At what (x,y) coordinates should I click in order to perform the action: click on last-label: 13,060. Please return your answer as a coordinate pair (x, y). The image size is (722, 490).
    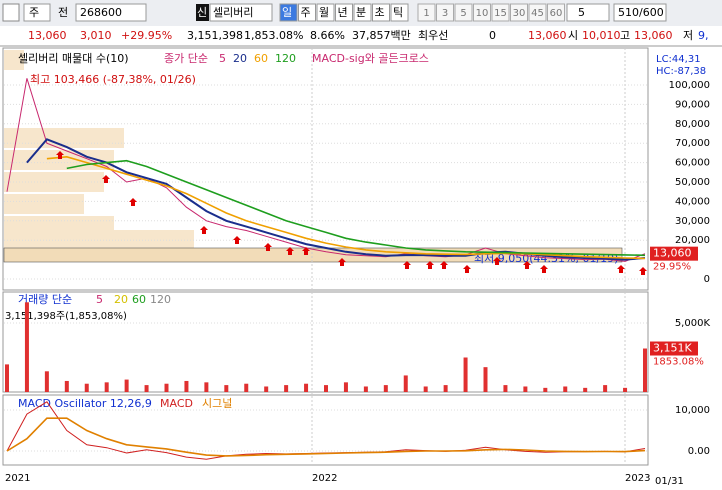
    Looking at the image, I should click on (672, 253).